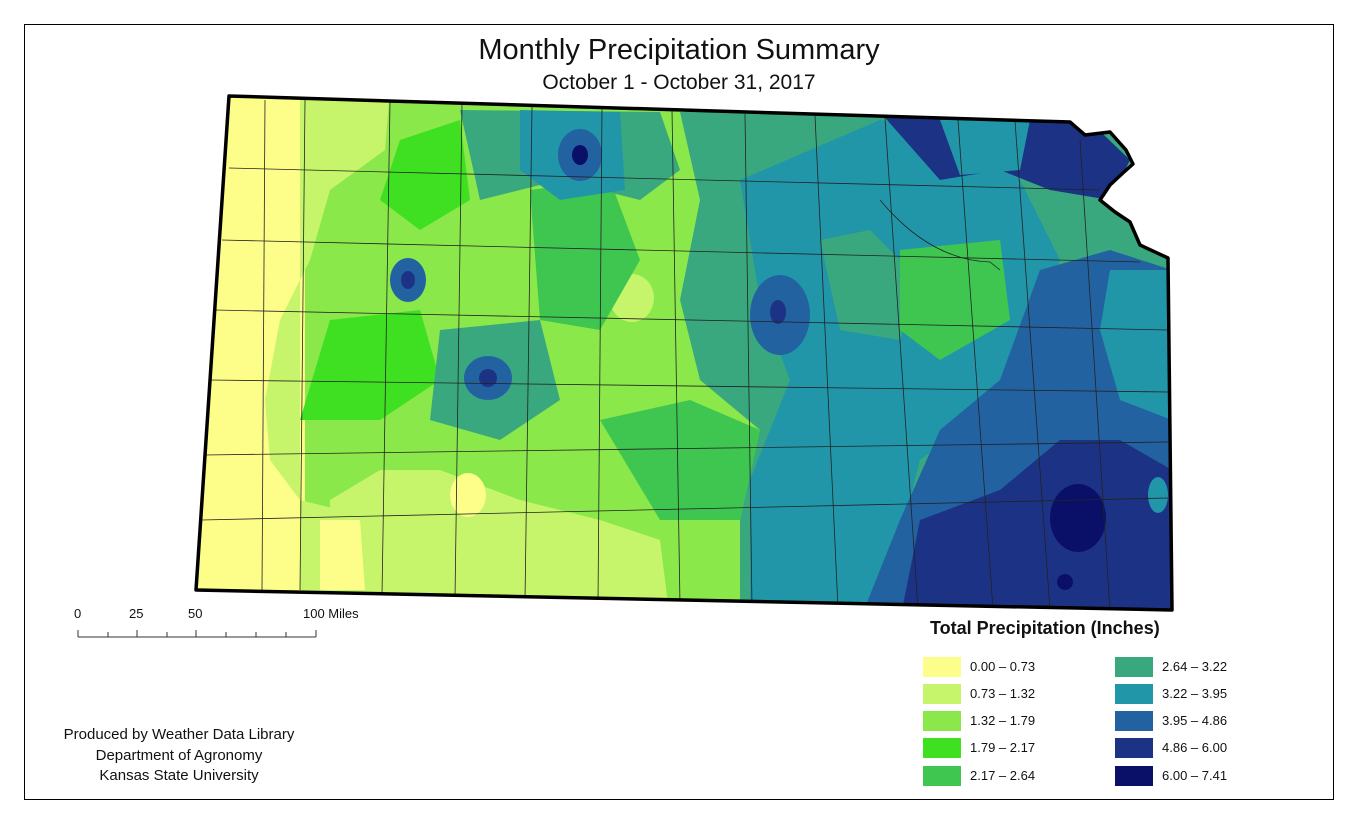 Image resolution: width=1358 pixels, height=824 pixels. I want to click on zone-south-light, so click(500, 540).